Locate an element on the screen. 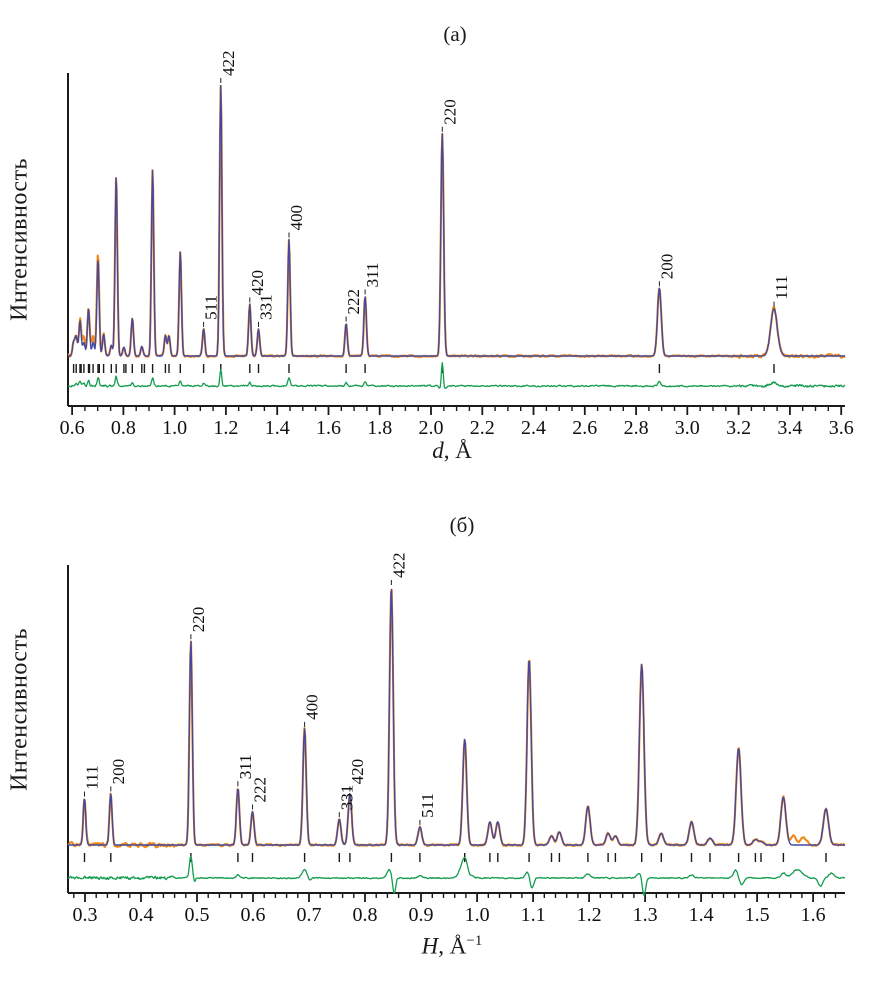 Image resolution: width=884 pixels, height=990 pixels. peak-label-511-б: 511 is located at coordinates (427, 805).